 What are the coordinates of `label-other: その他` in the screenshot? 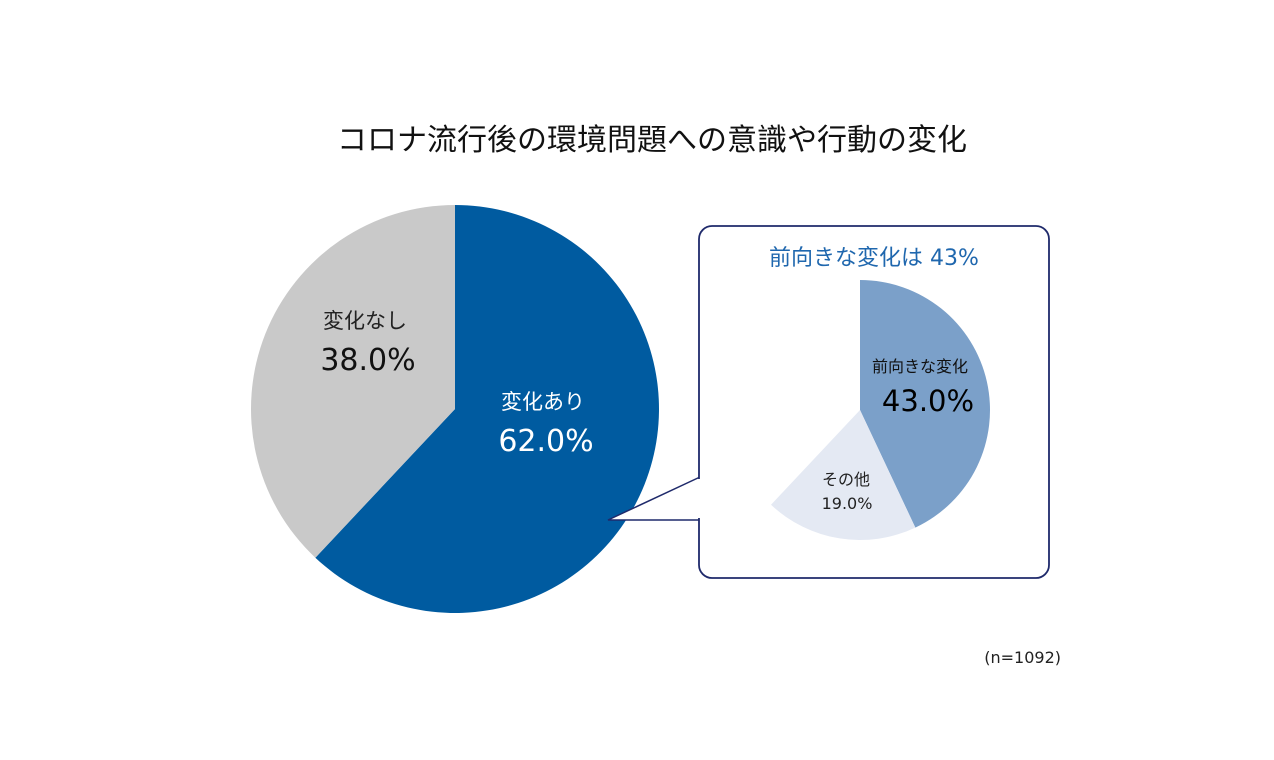 It's located at (846, 479).